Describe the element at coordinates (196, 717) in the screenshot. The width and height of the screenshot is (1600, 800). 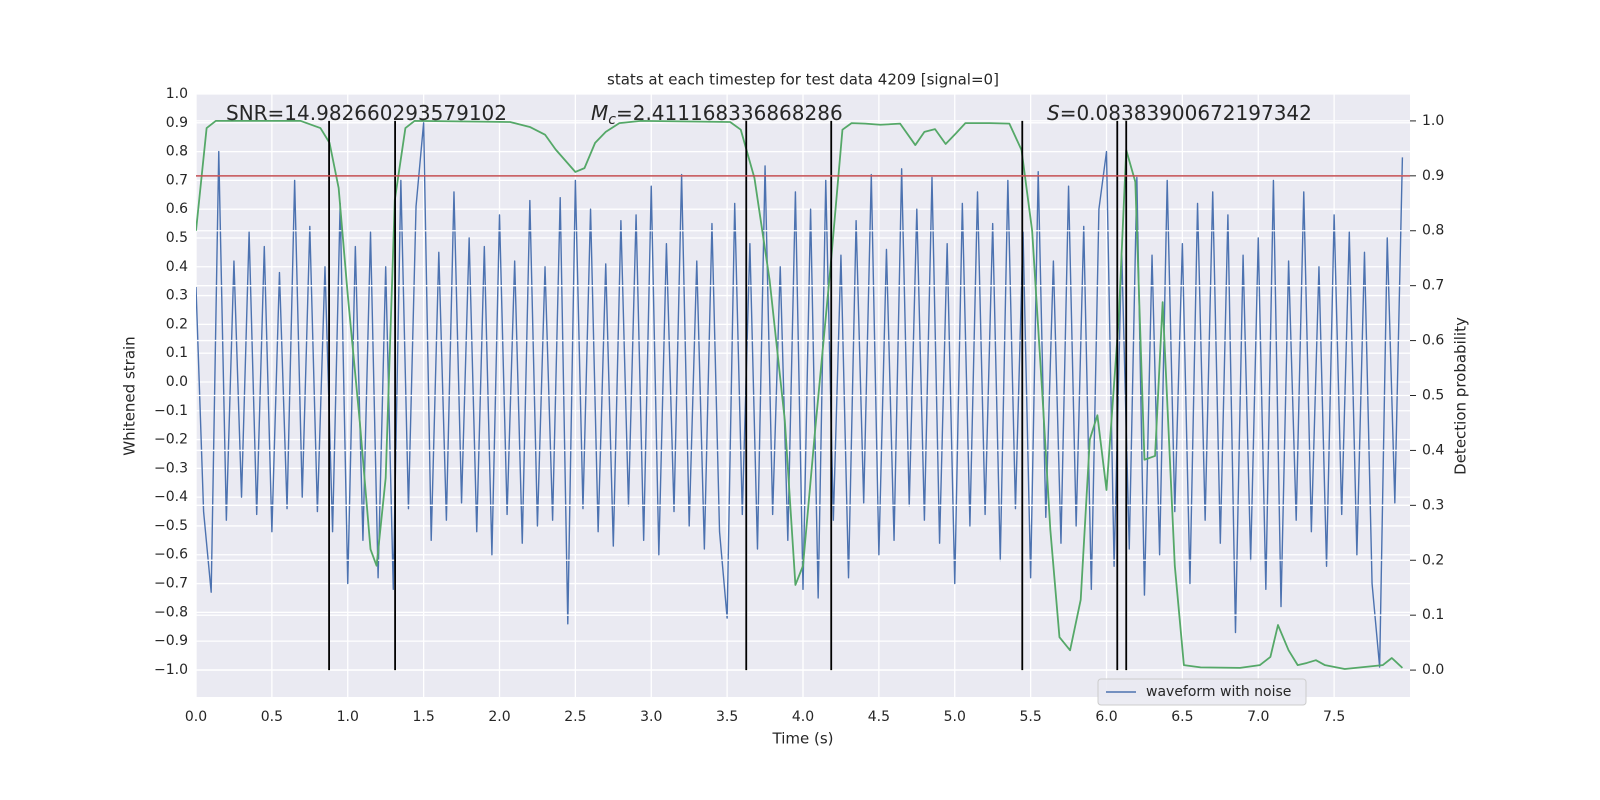
I see `x-tick-label: 0.0` at that location.